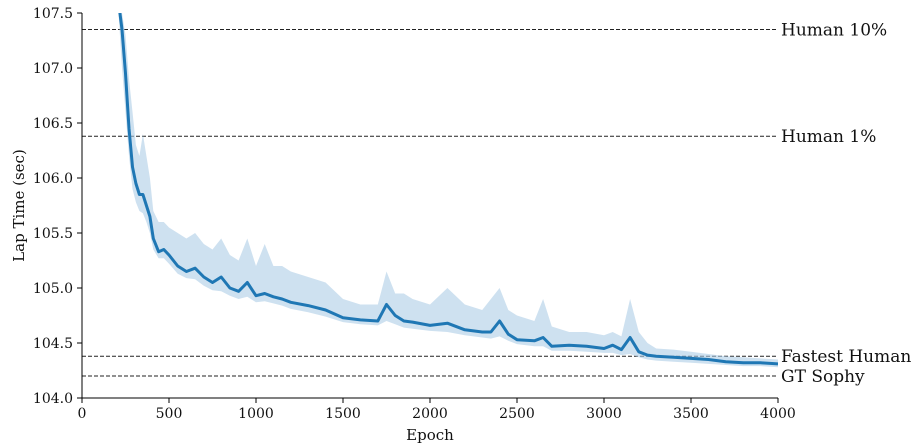  I want to click on x-tick-label: 2000, so click(430, 414).